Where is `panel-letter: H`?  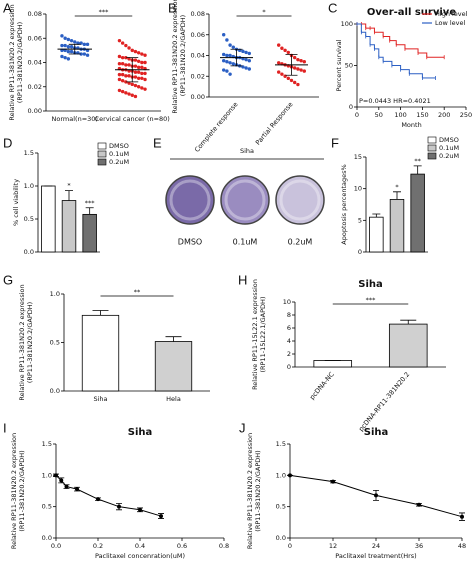 panel-letter: H is located at coordinates (242, 279).